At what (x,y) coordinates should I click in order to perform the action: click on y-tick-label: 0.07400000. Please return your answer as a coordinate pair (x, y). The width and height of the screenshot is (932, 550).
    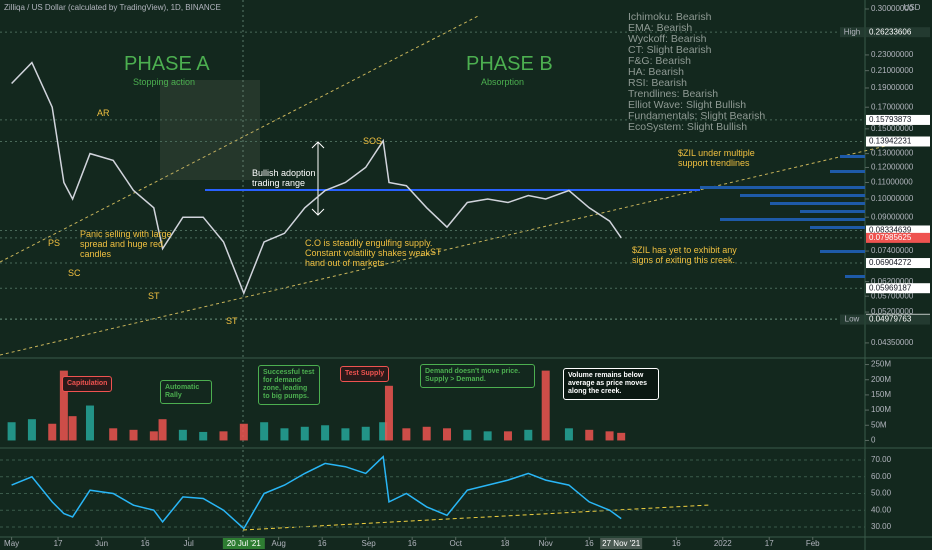
    Looking at the image, I should click on (892, 250).